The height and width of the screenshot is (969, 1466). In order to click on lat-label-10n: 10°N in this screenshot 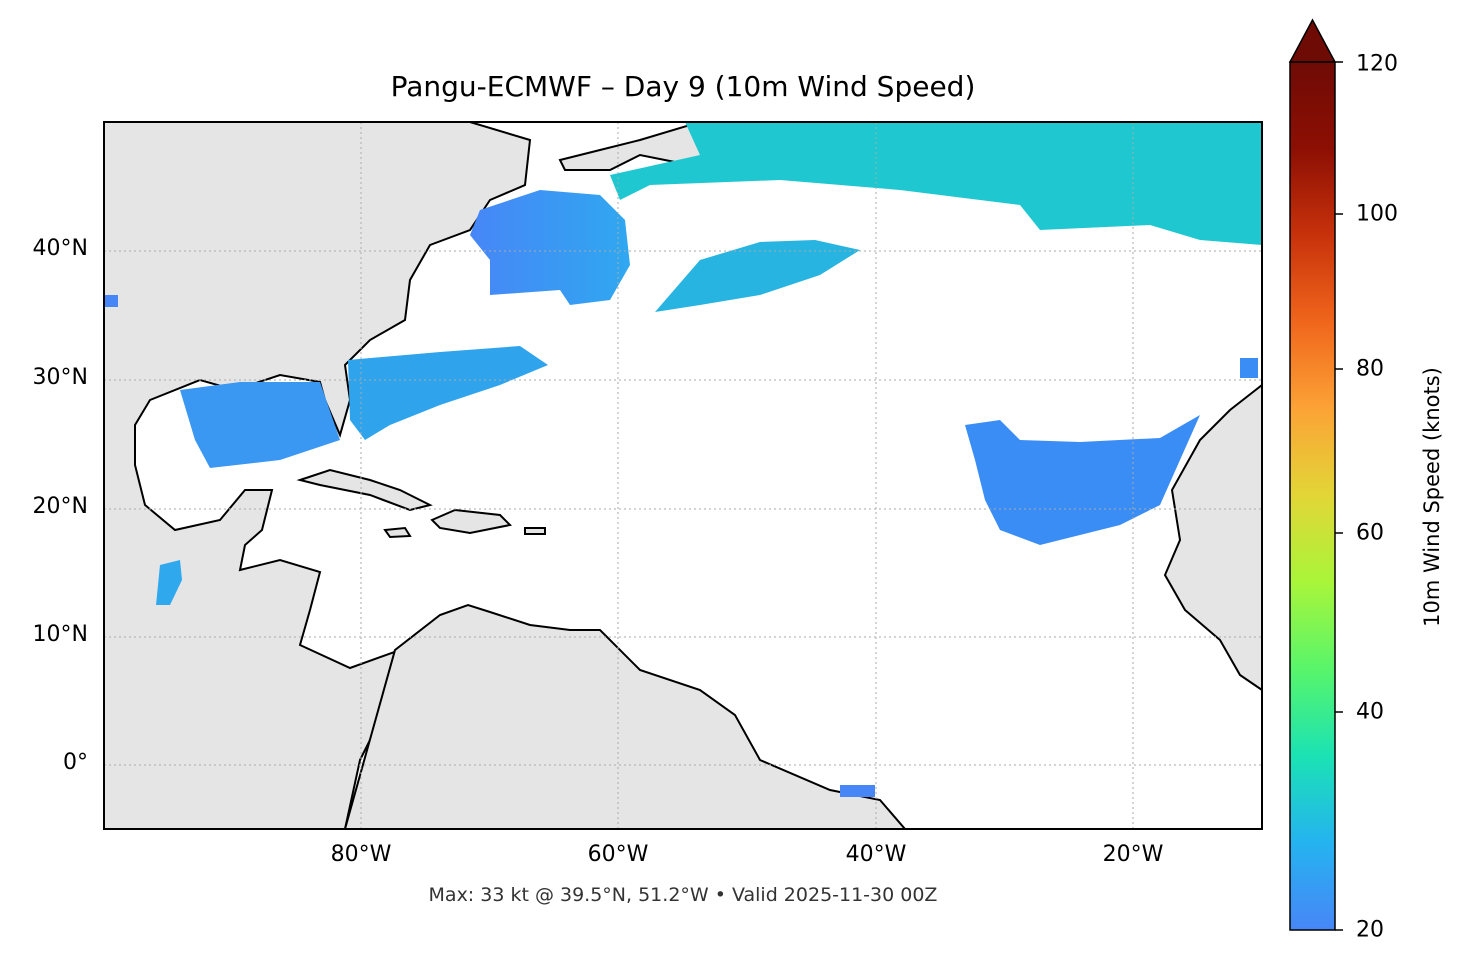, I will do `click(60, 634)`.